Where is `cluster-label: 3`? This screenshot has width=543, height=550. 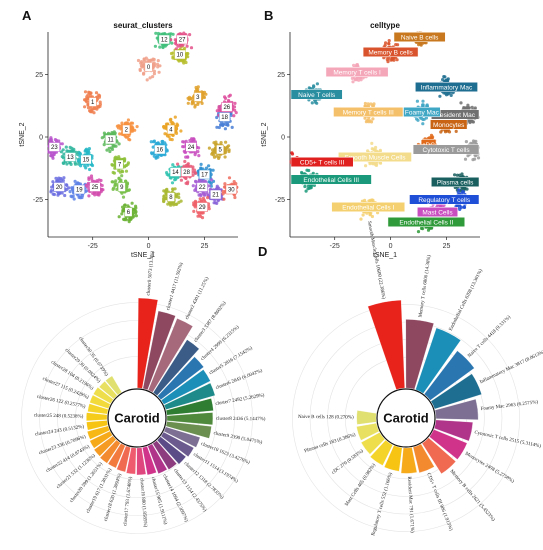
cluster-label: 3 is located at coordinates (197, 97).